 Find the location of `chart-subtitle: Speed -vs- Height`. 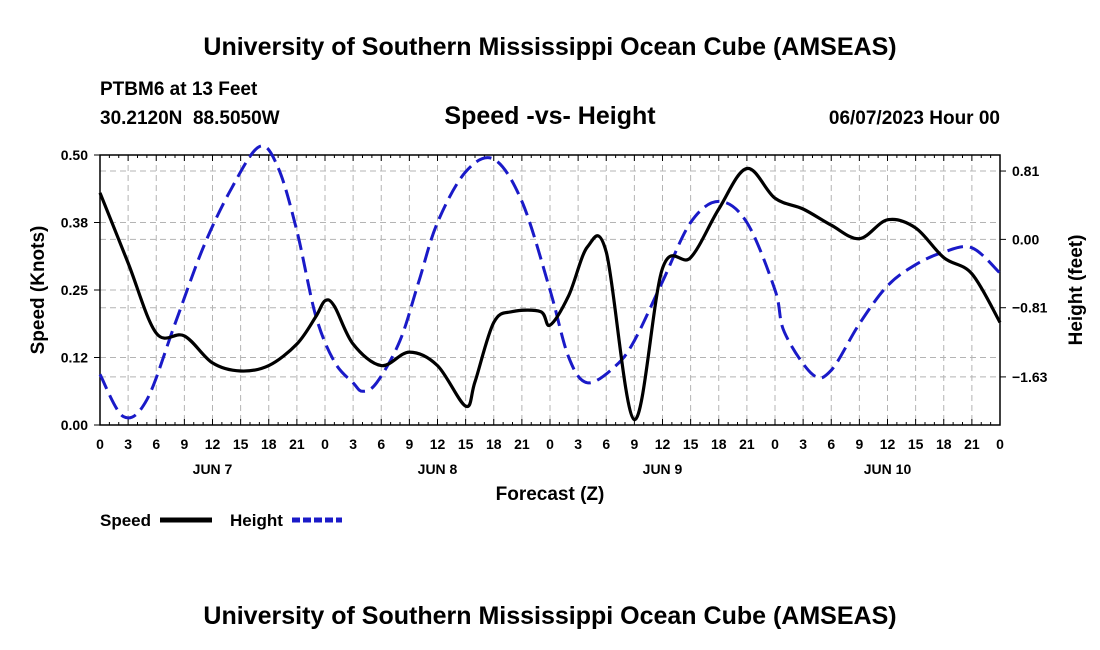

chart-subtitle: Speed -vs- Height is located at coordinates (550, 116).